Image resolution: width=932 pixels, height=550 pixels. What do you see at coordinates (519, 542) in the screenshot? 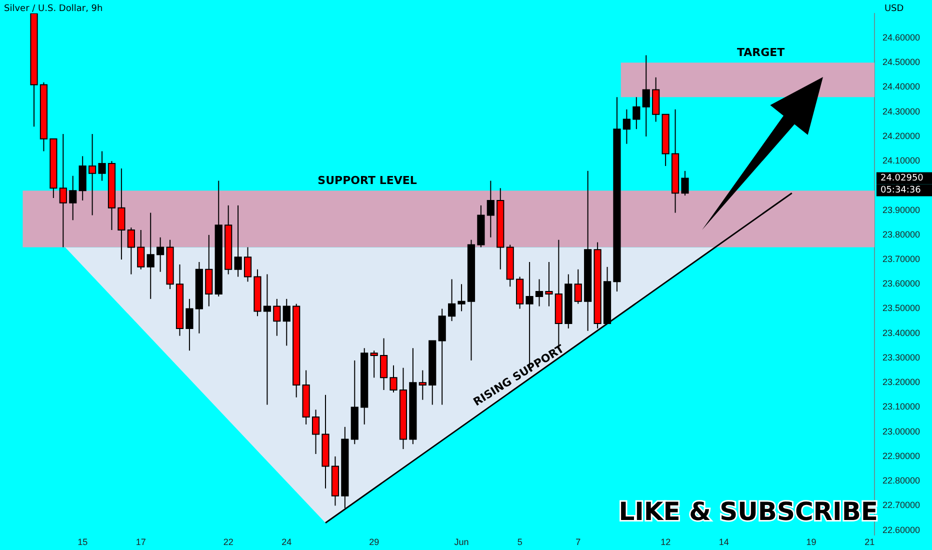
I see `x-tick-label: 5` at bounding box center [519, 542].